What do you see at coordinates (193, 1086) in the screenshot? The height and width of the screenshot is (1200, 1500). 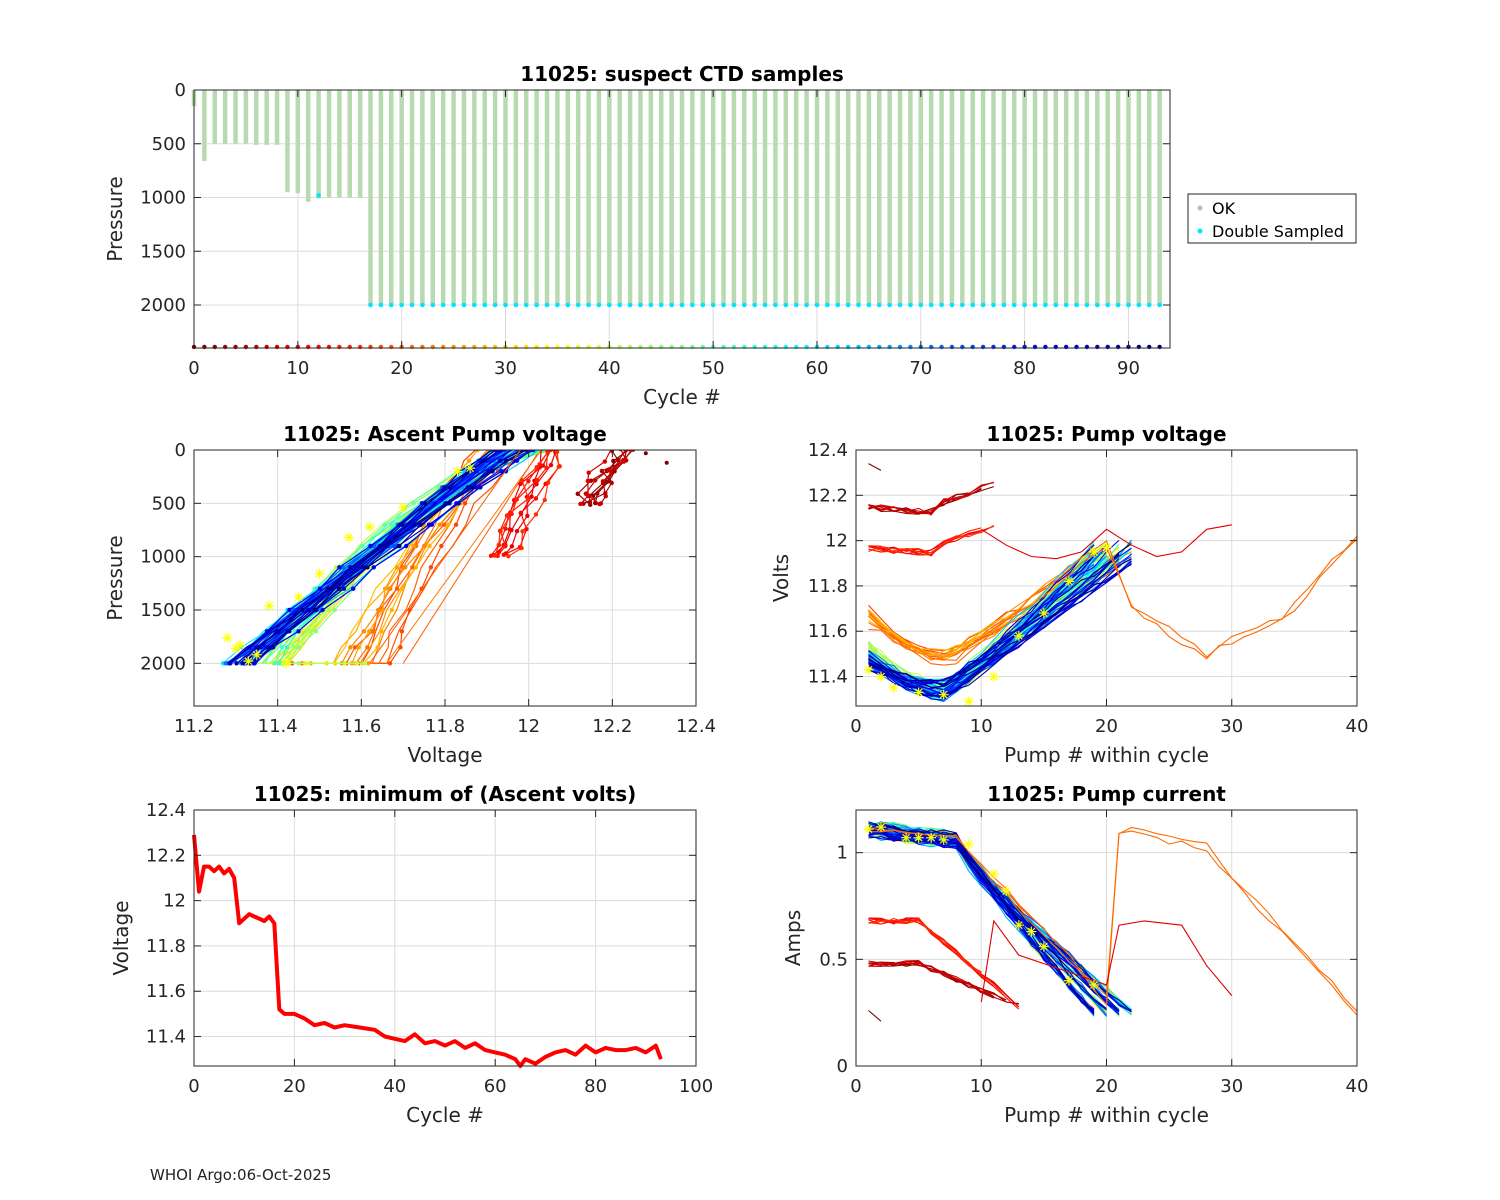 I see `minv-xtick-label: 0` at bounding box center [193, 1086].